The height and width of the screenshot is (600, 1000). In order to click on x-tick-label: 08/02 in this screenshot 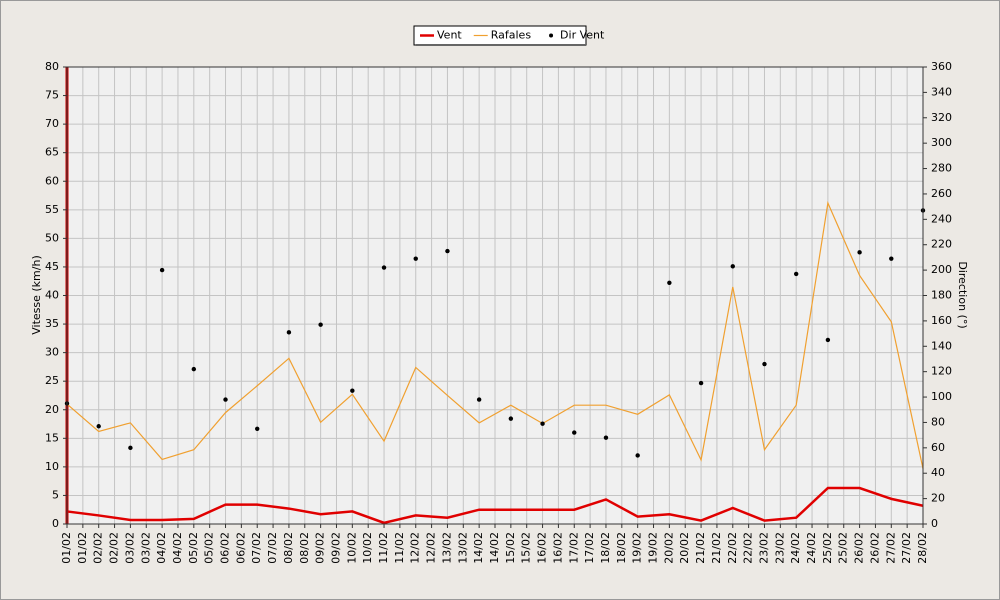, I will do `click(304, 548)`.